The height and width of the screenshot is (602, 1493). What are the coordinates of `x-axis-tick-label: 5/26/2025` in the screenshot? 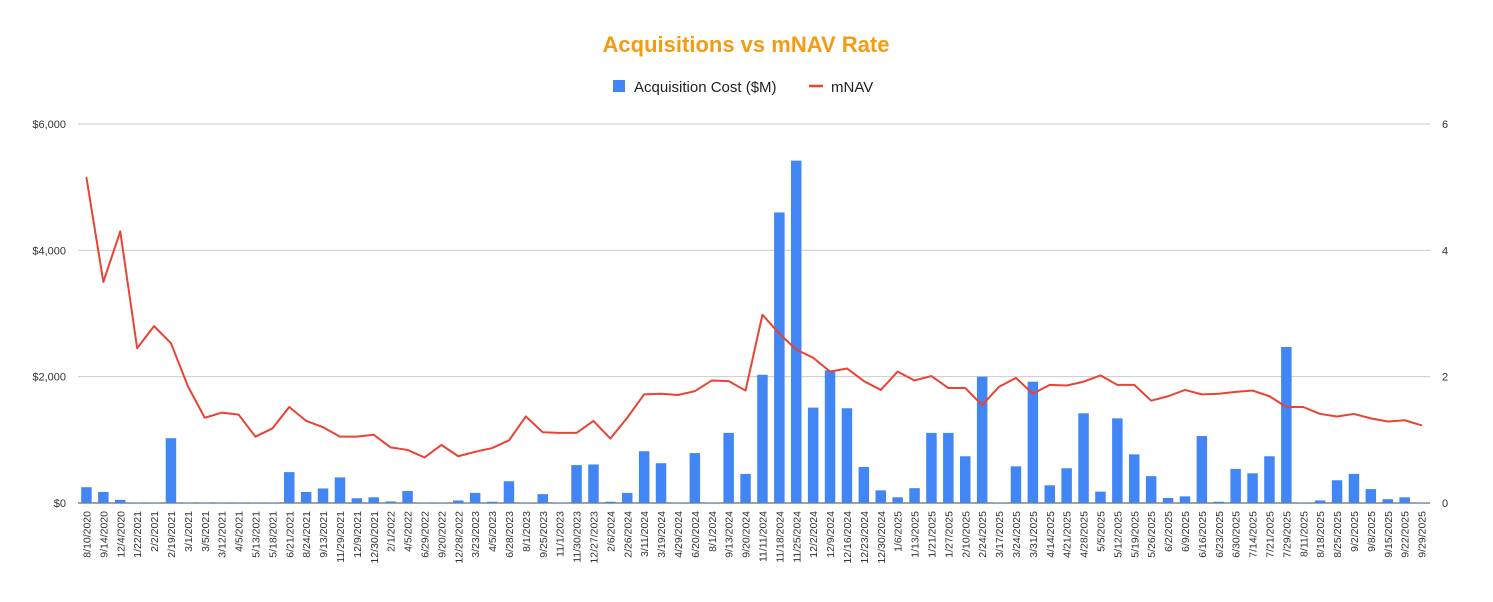 It's located at (1152, 534).